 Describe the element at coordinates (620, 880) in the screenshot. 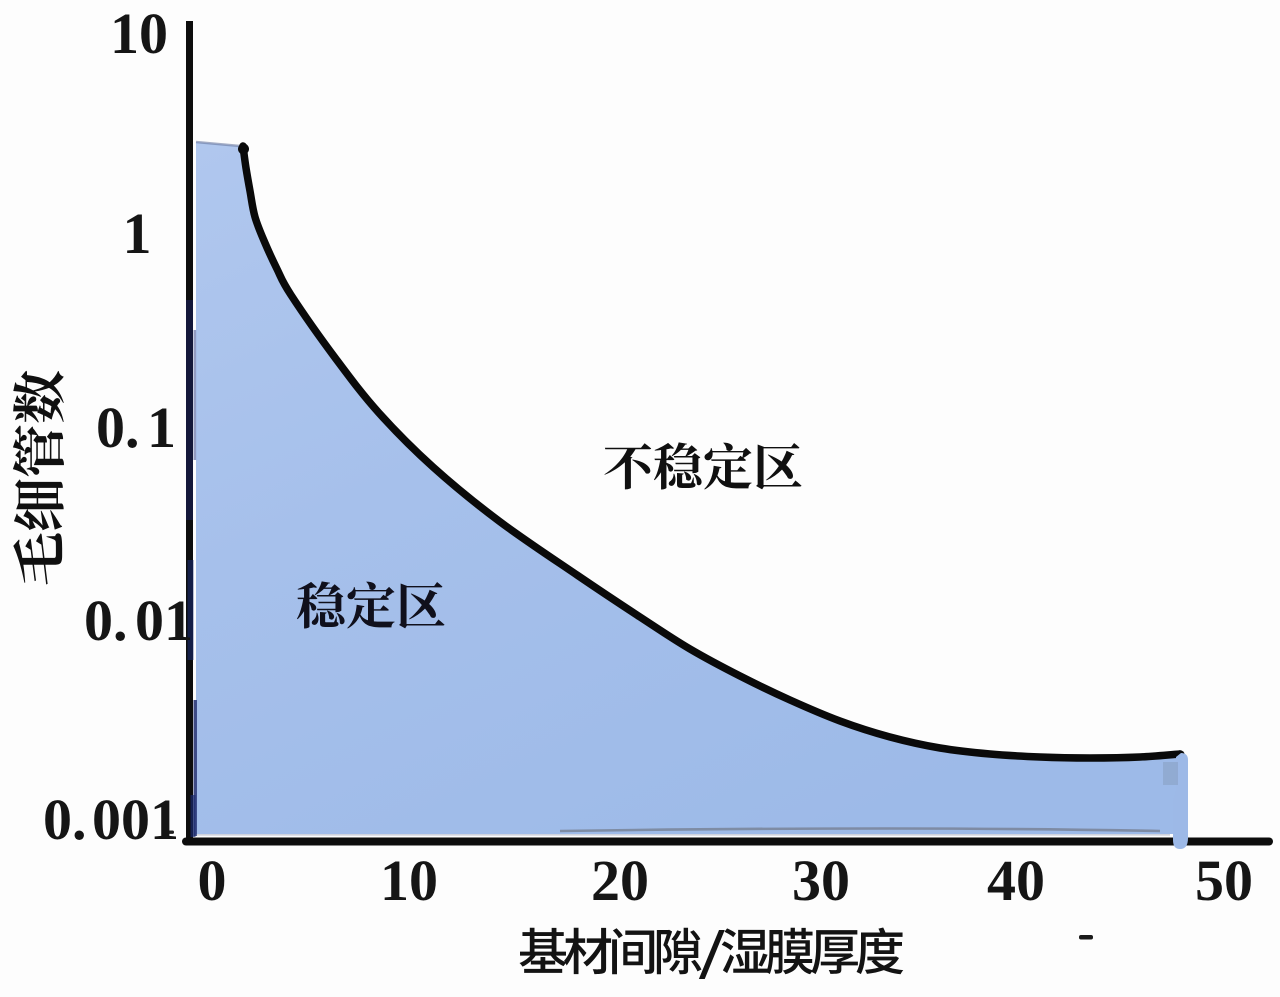

I see `svg-text: 20` at that location.